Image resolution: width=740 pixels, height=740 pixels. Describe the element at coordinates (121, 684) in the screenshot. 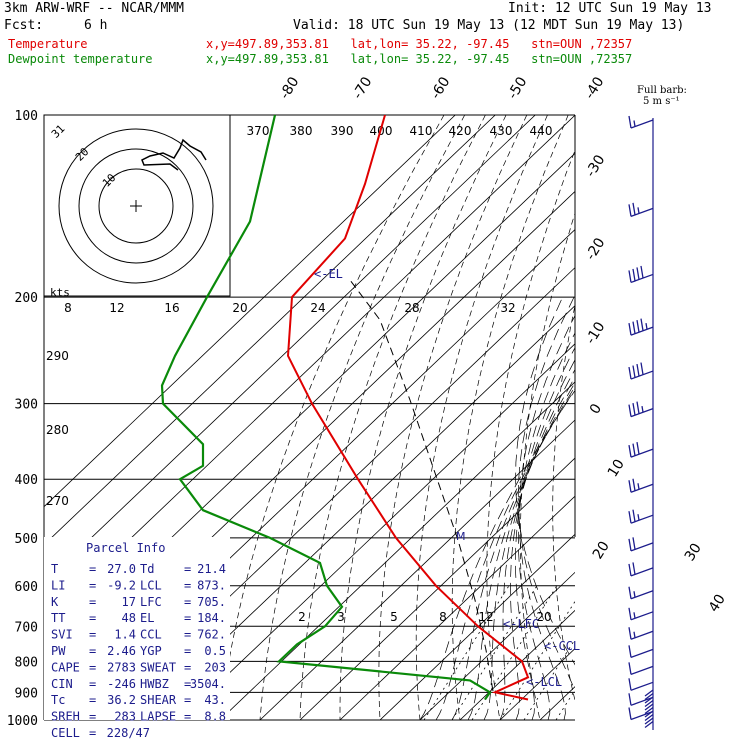

I see `parcel-value: -246` at that location.